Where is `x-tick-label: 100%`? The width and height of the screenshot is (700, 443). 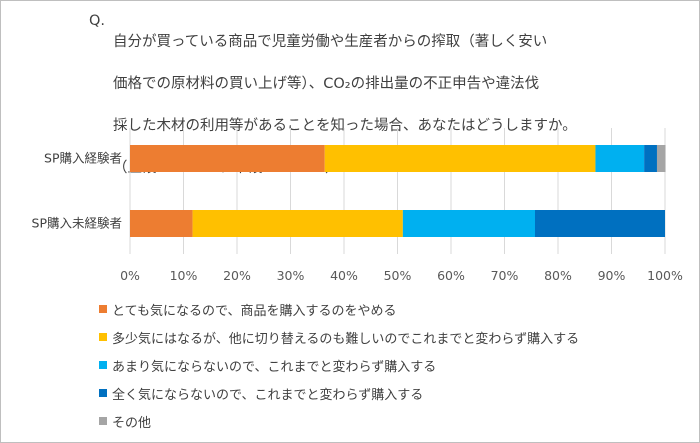 x-tick-label: 100% is located at coordinates (665, 275).